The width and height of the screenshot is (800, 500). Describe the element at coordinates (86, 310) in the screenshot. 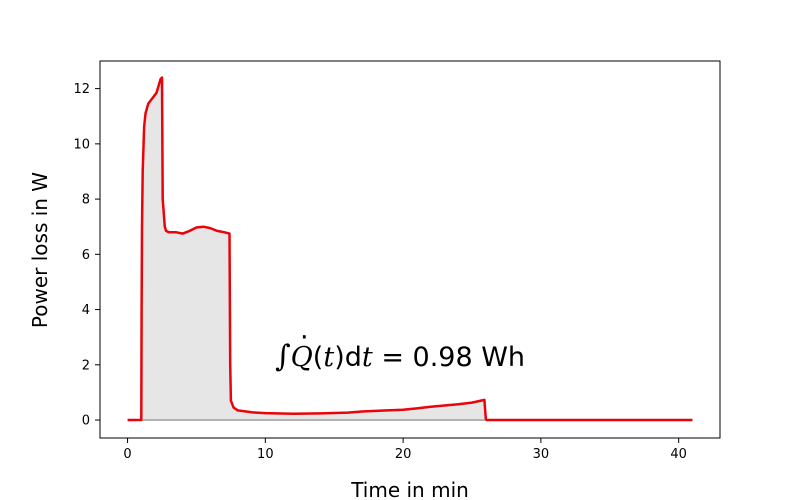

I see `y-tick-label: 4` at that location.